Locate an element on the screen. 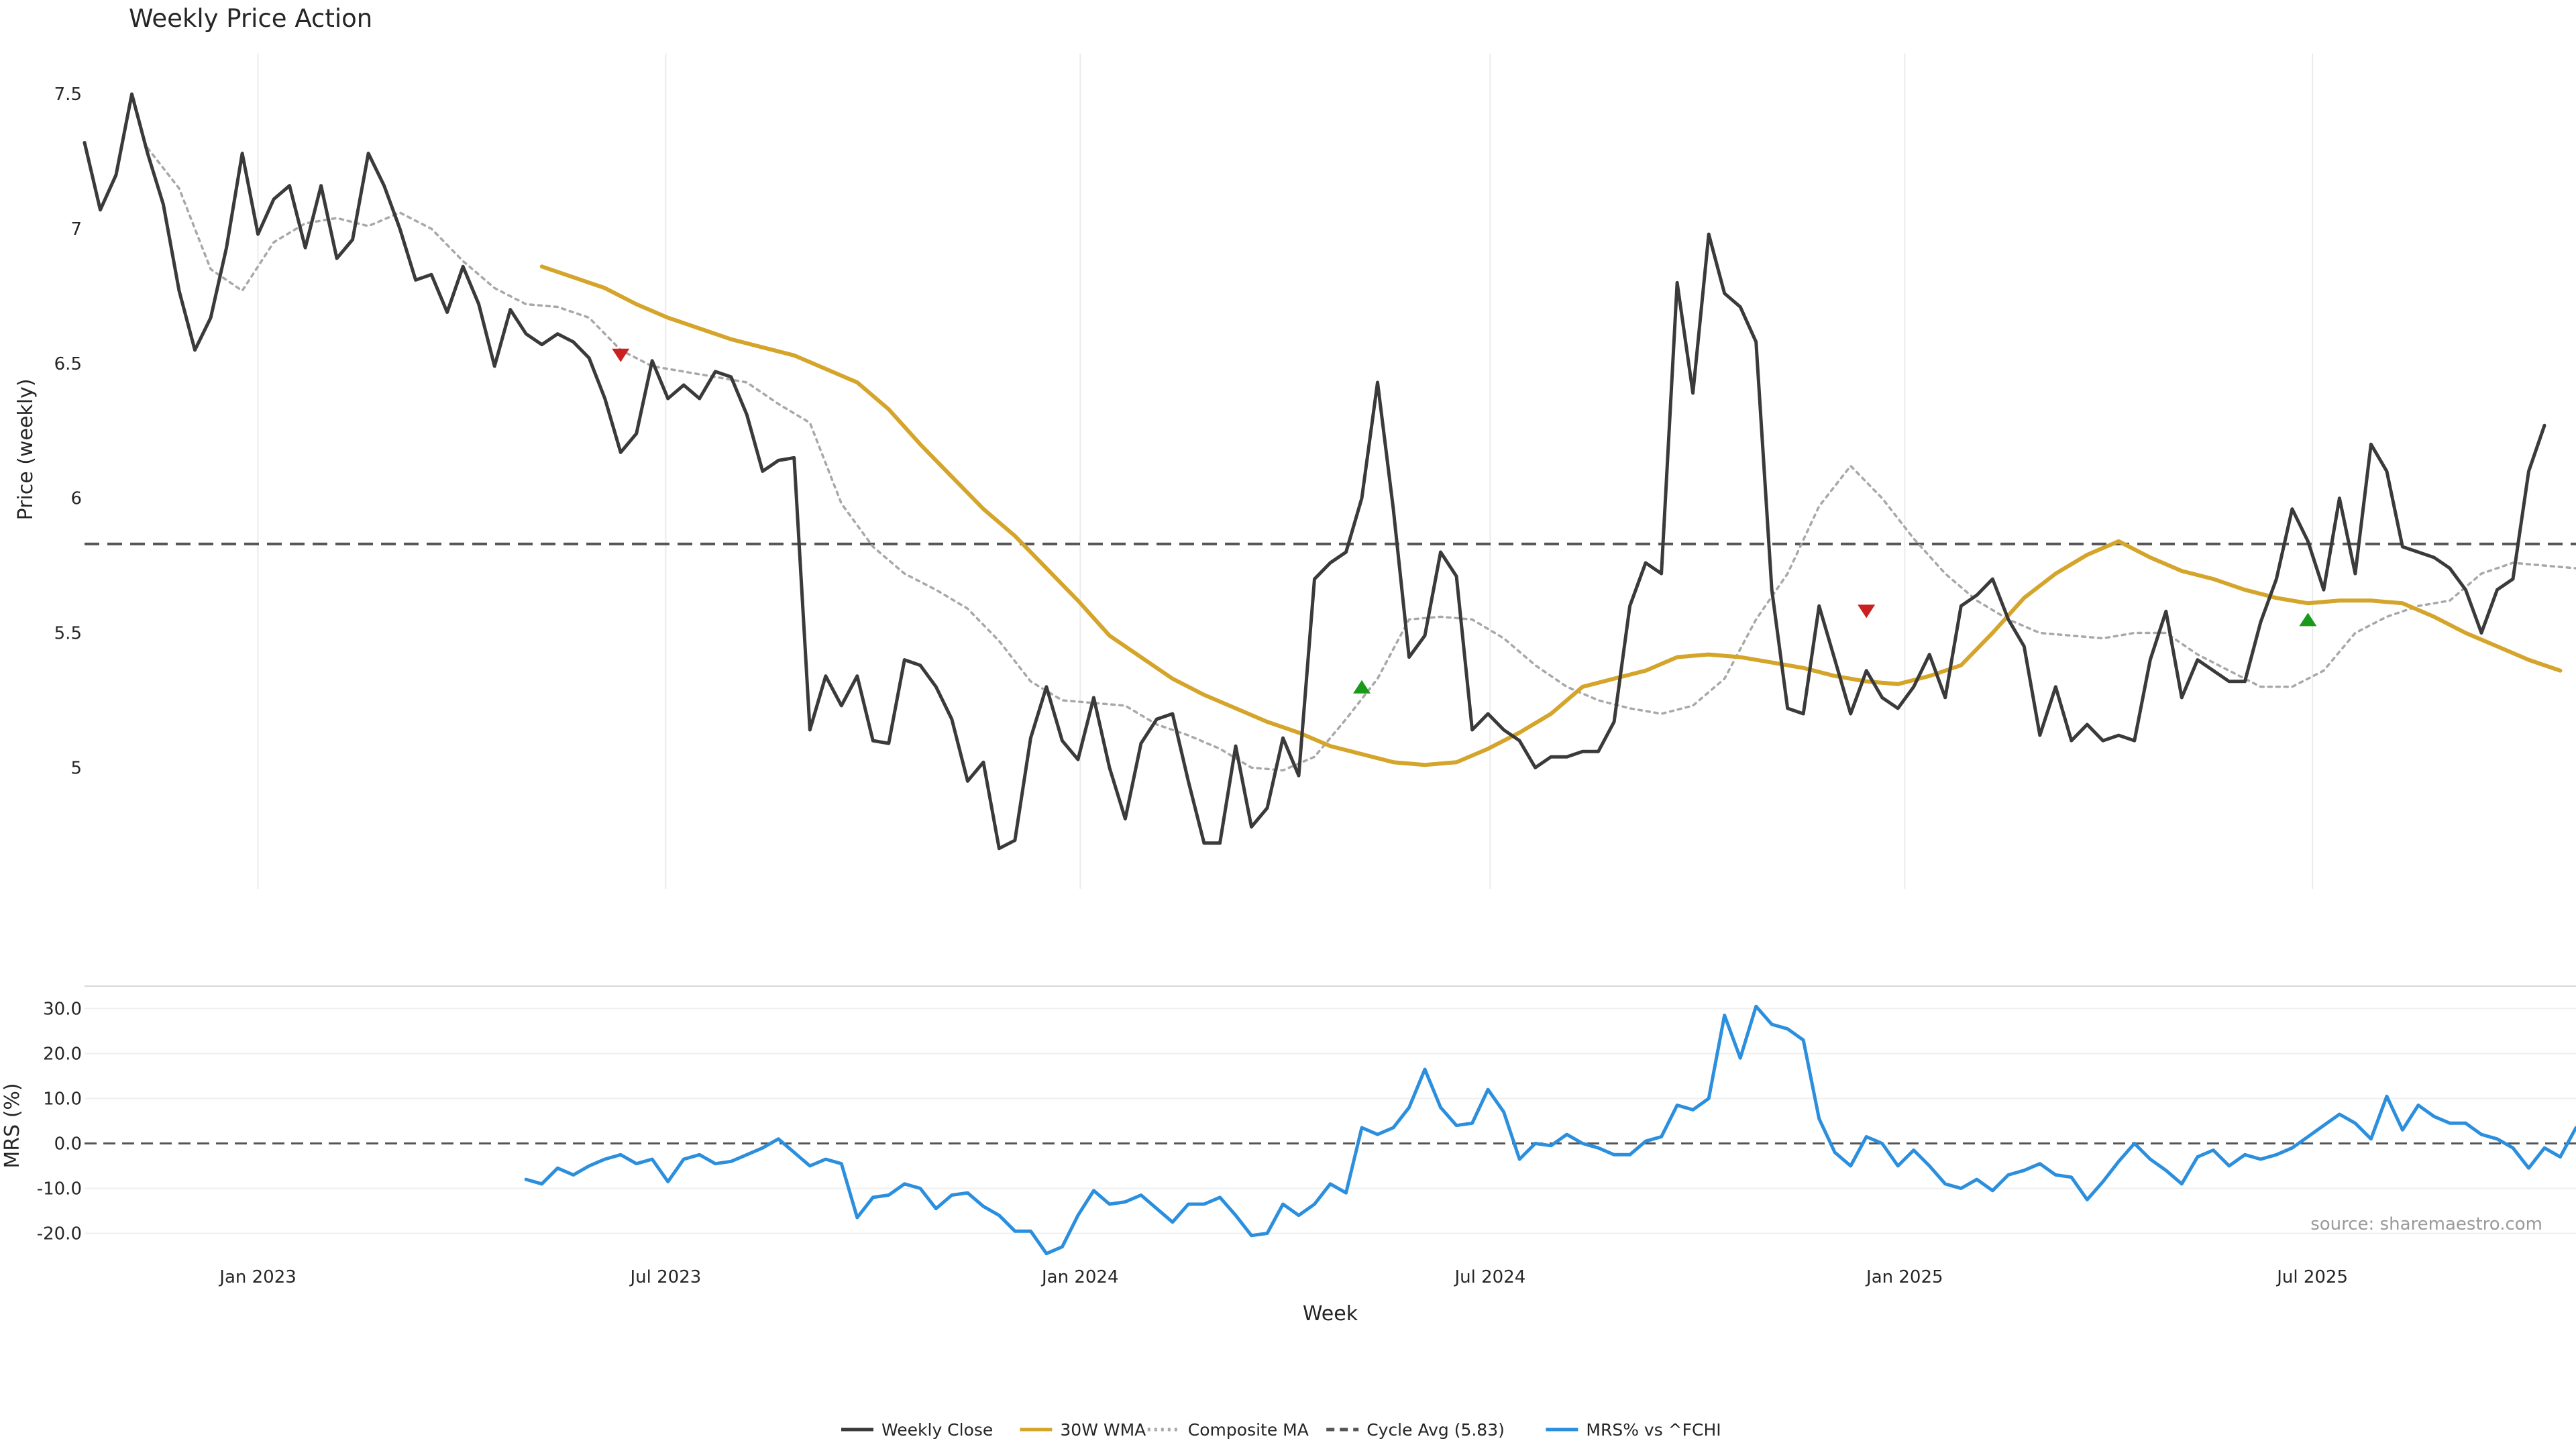 Image resolution: width=2576 pixels, height=1449 pixels. legend-label: Composite MA is located at coordinates (1248, 1430).